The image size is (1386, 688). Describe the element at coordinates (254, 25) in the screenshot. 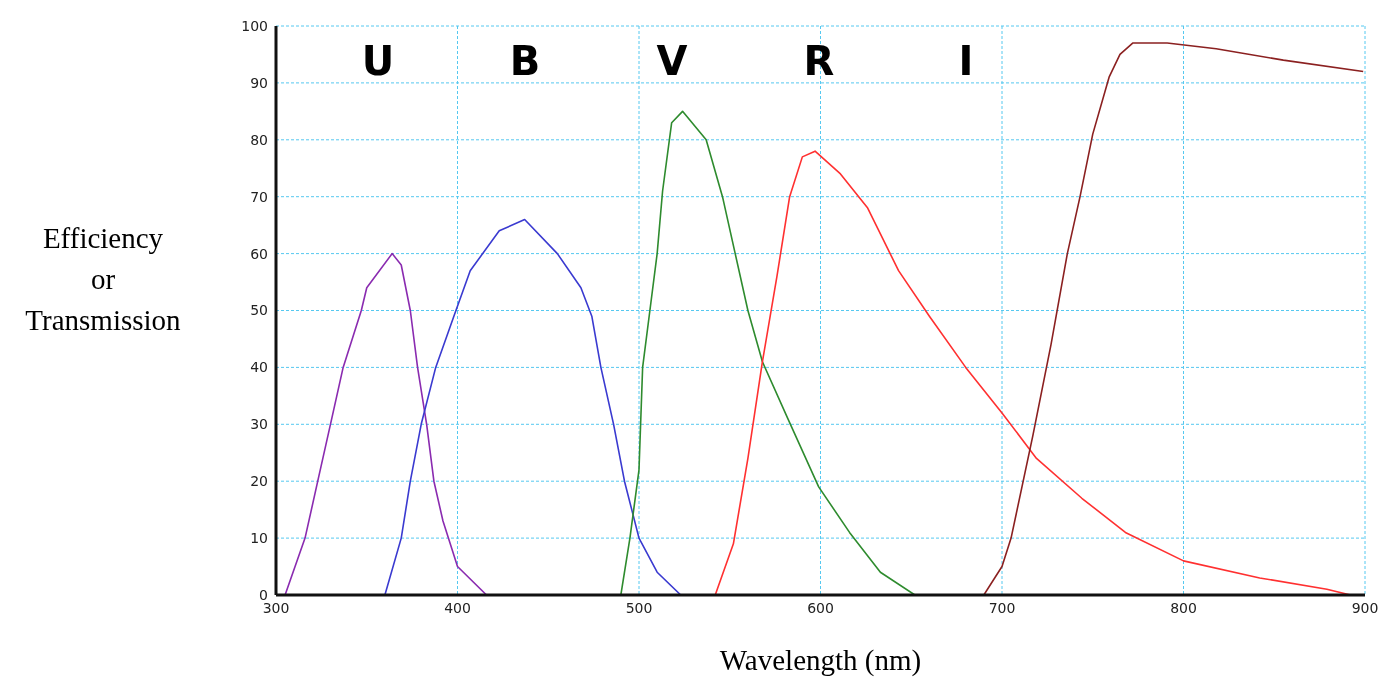

I see `y-tick-label: 100` at that location.